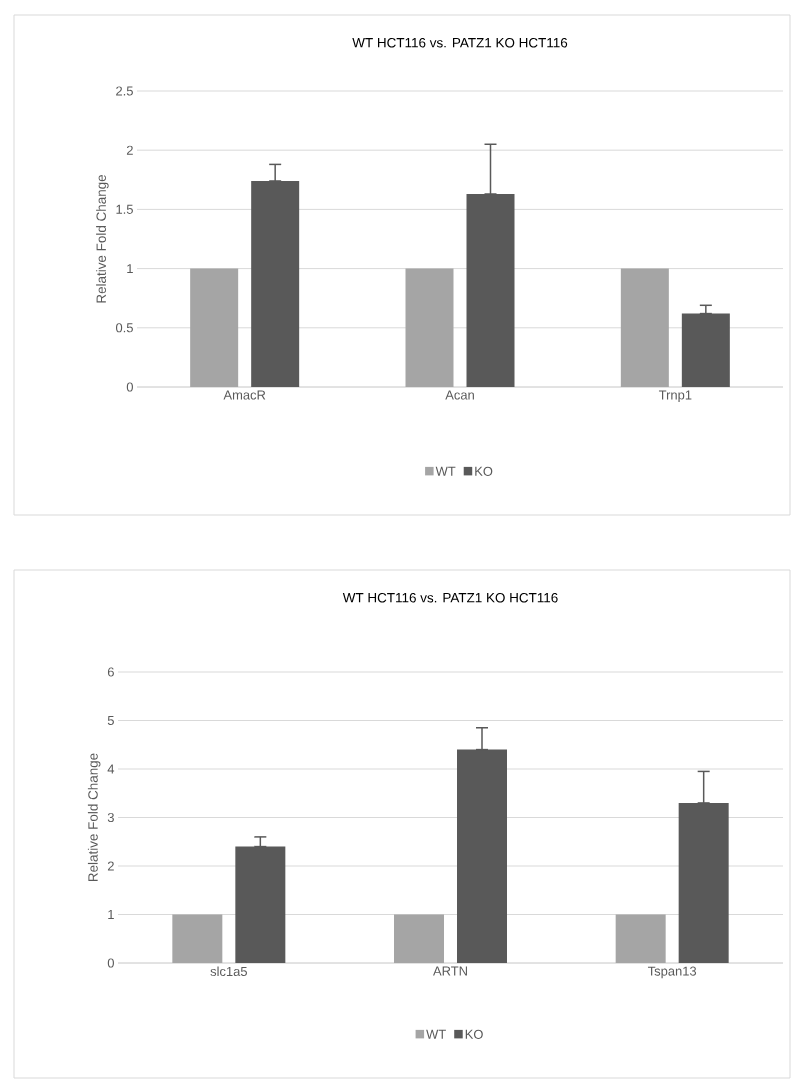  Describe the element at coordinates (110, 817) in the screenshot. I see `y-tick-label: 3` at that location.